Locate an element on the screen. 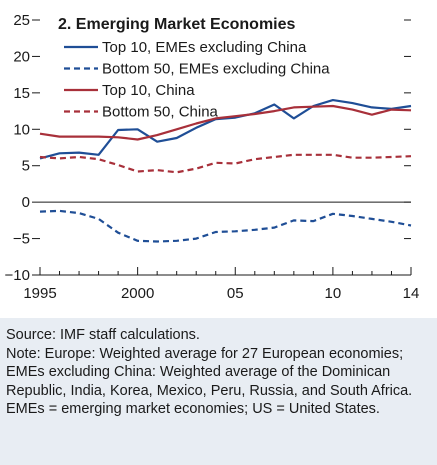 This screenshot has width=437, height=465. y-tick-label: −10 is located at coordinates (17, 275).